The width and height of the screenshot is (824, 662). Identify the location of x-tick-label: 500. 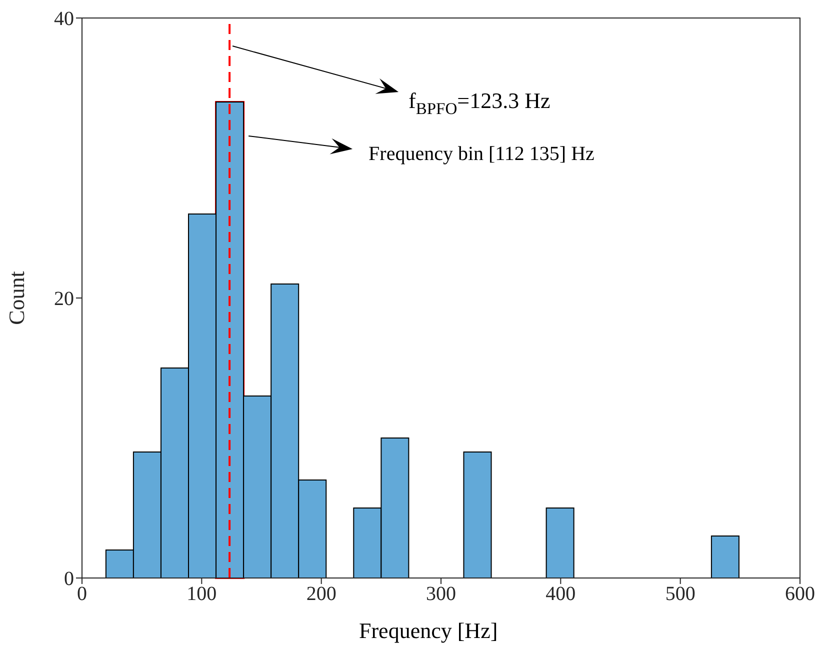
(680, 594).